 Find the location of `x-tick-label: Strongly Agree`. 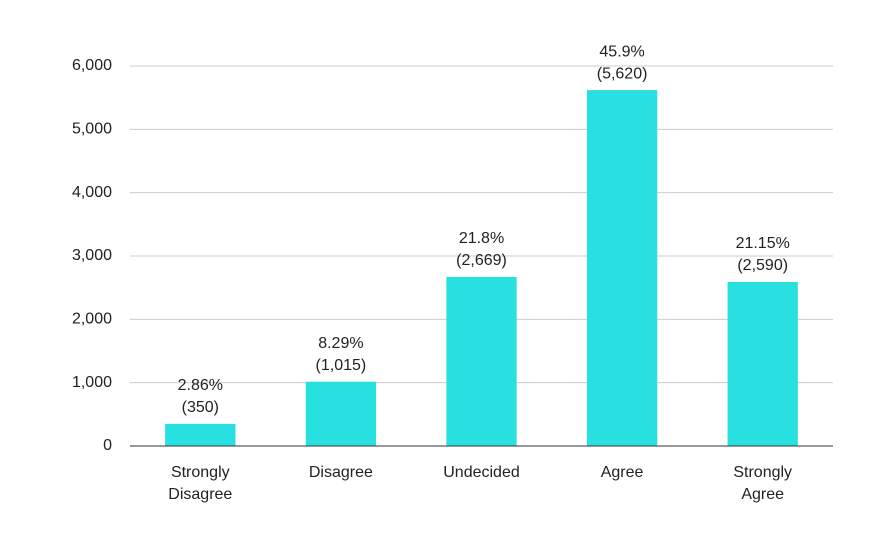

x-tick-label: Strongly Agree is located at coordinates (762, 483).